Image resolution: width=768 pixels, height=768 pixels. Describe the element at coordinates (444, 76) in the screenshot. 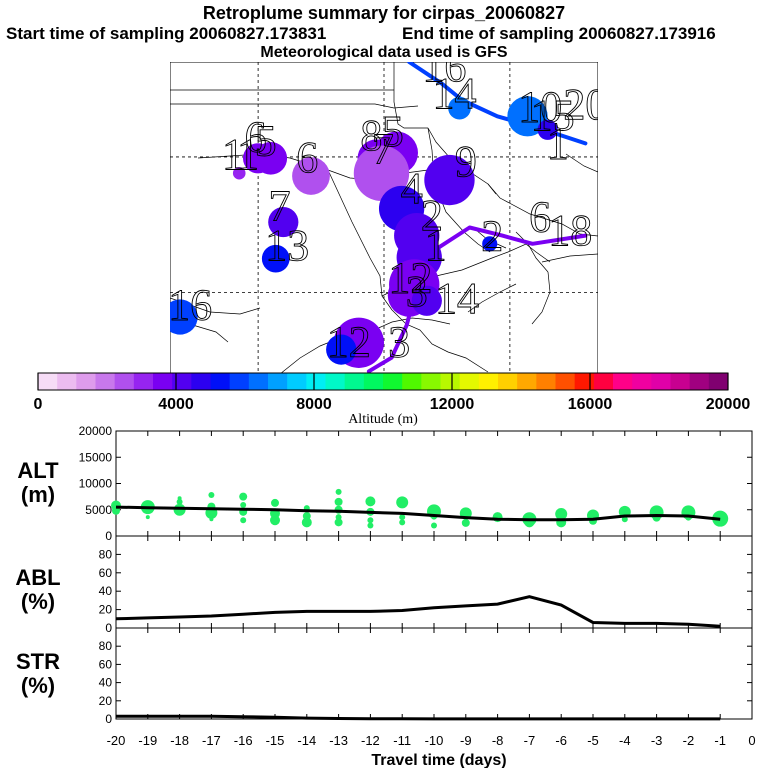

I see `map-time-label: 16` at that location.